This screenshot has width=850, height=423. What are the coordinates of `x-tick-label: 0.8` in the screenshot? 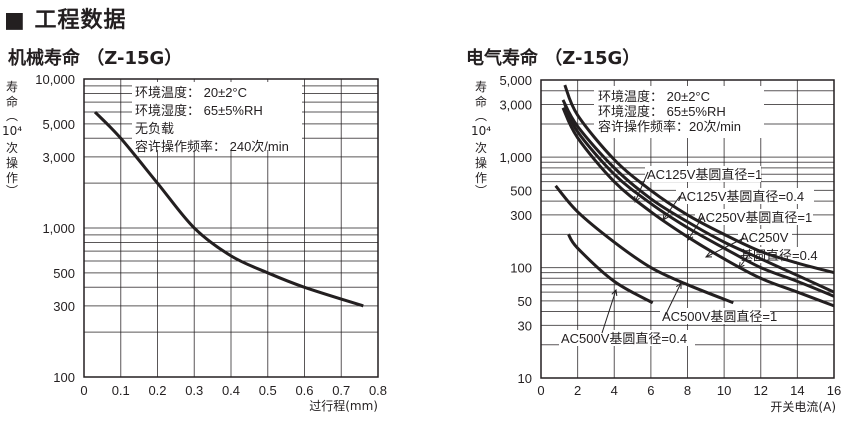 It's located at (378, 390).